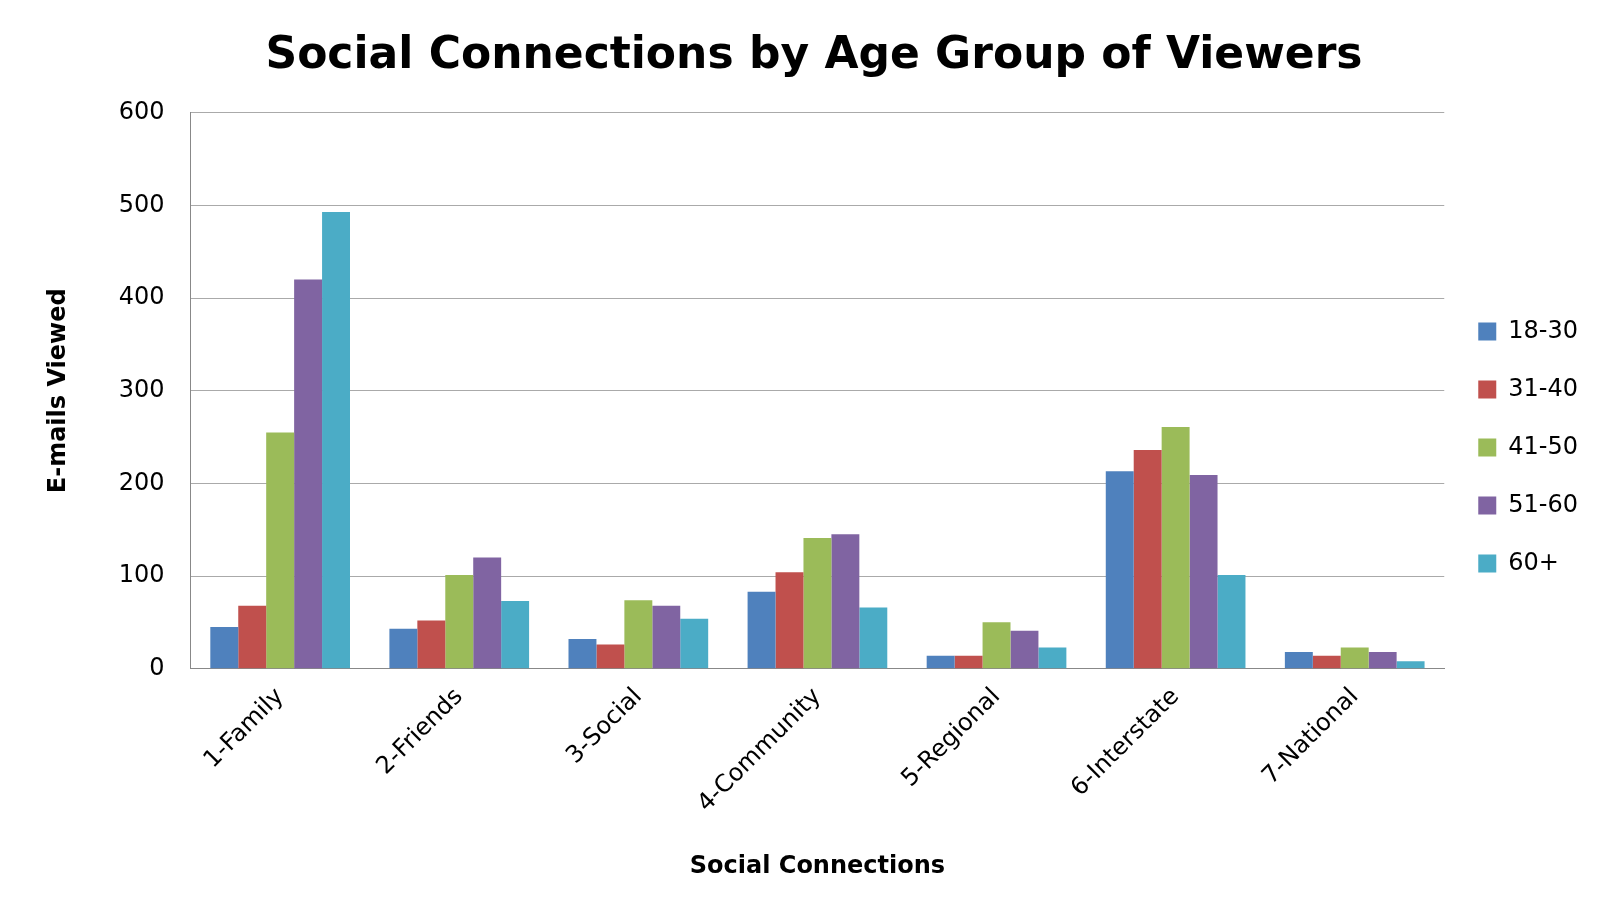  I want to click on legend-label: 51-60, so click(1543, 503).